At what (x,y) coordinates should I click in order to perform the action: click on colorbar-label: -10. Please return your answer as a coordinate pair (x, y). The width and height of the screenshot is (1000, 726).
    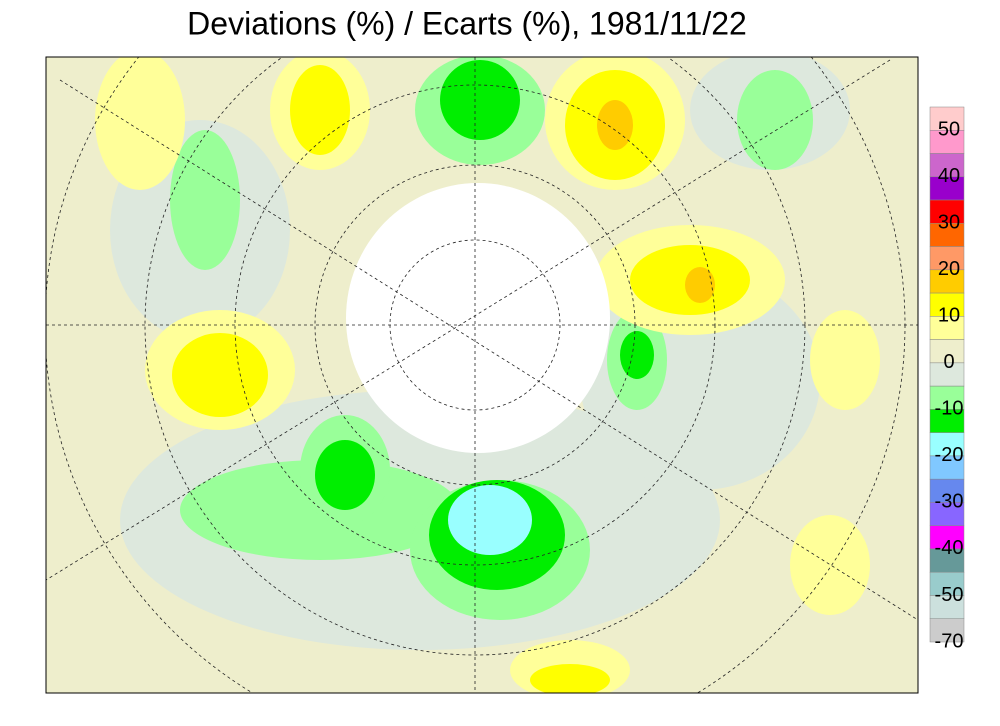
    Looking at the image, I should click on (949, 409).